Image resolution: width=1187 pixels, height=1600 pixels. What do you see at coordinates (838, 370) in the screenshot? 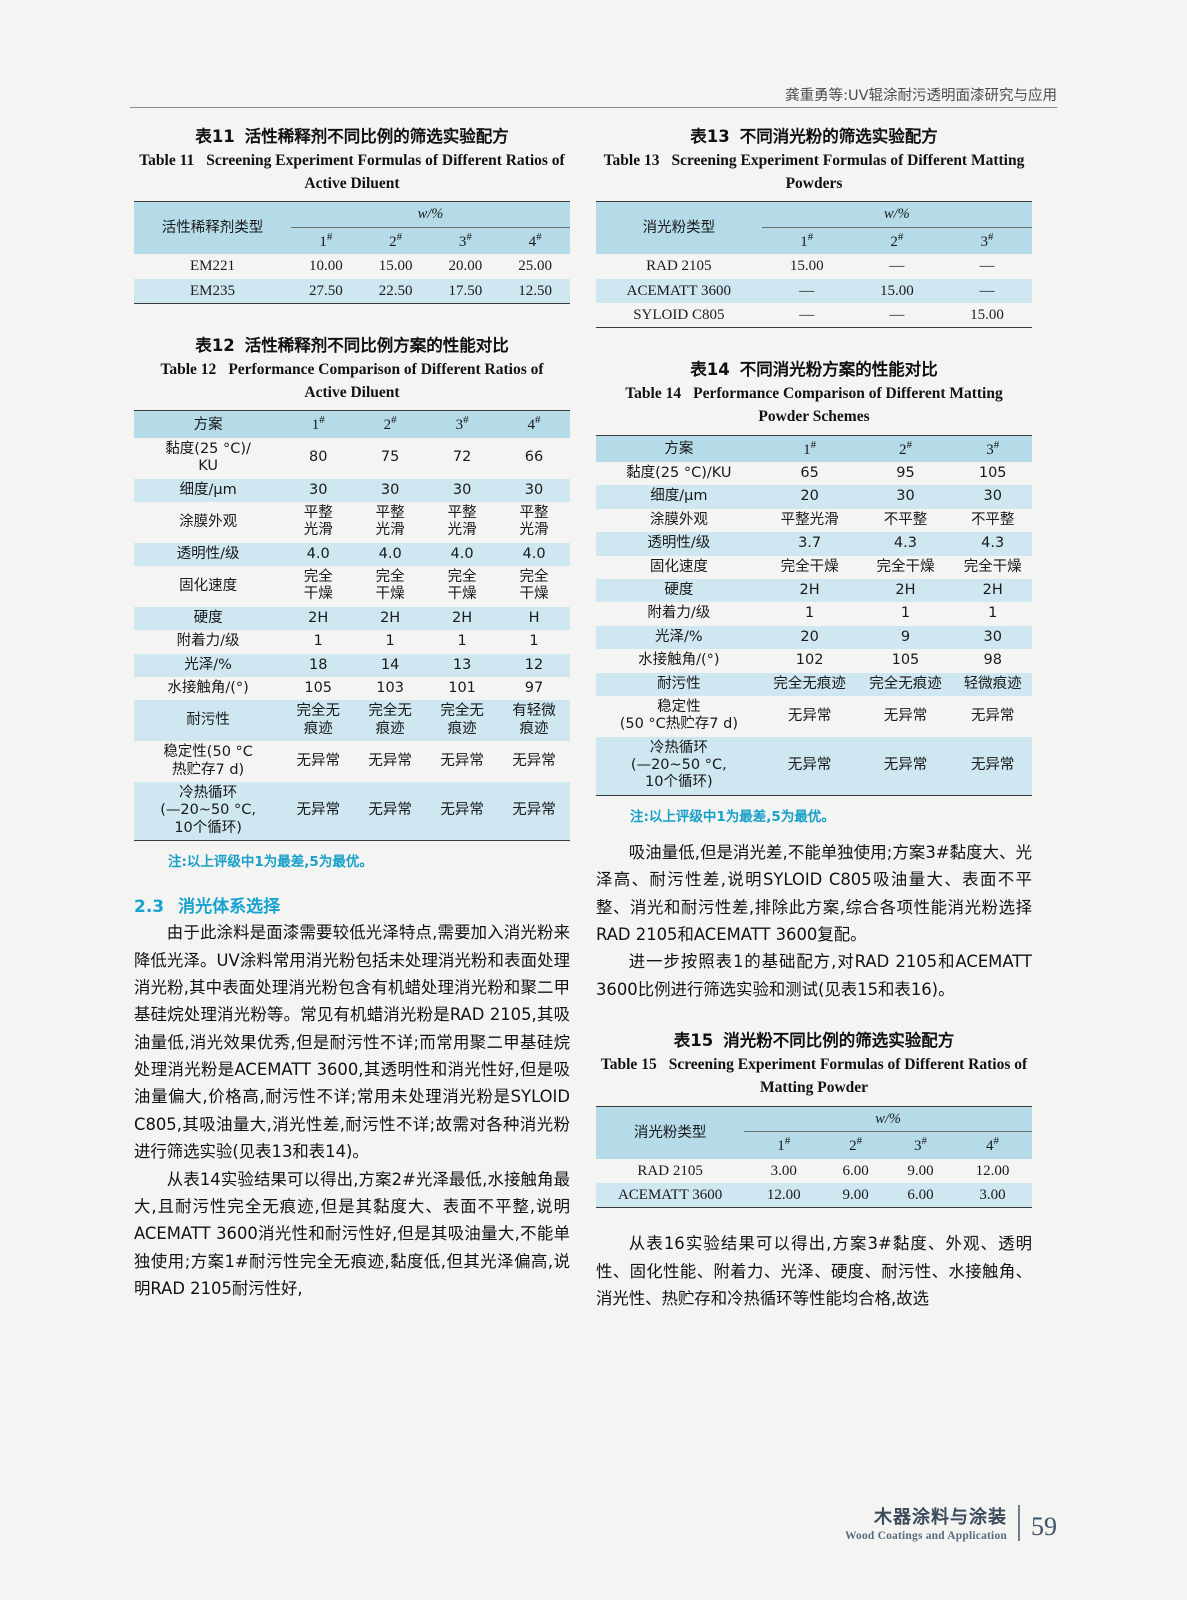
I see `table14-caption-cn-title: 不同消光粉方案的性能对比` at bounding box center [838, 370].